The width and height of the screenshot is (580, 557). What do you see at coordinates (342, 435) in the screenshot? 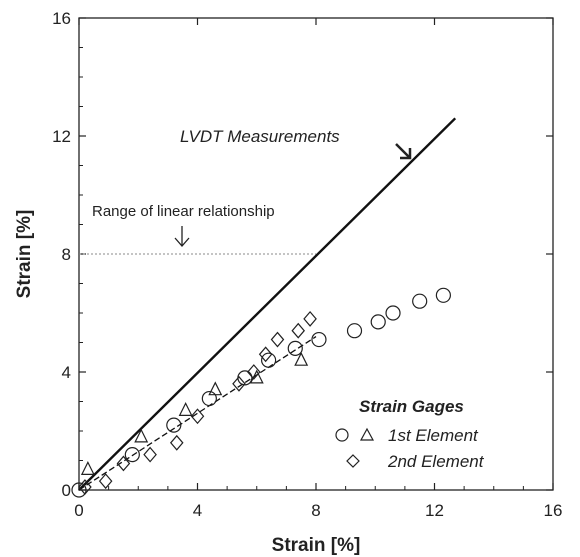
I see `legend-circle-marker` at bounding box center [342, 435].